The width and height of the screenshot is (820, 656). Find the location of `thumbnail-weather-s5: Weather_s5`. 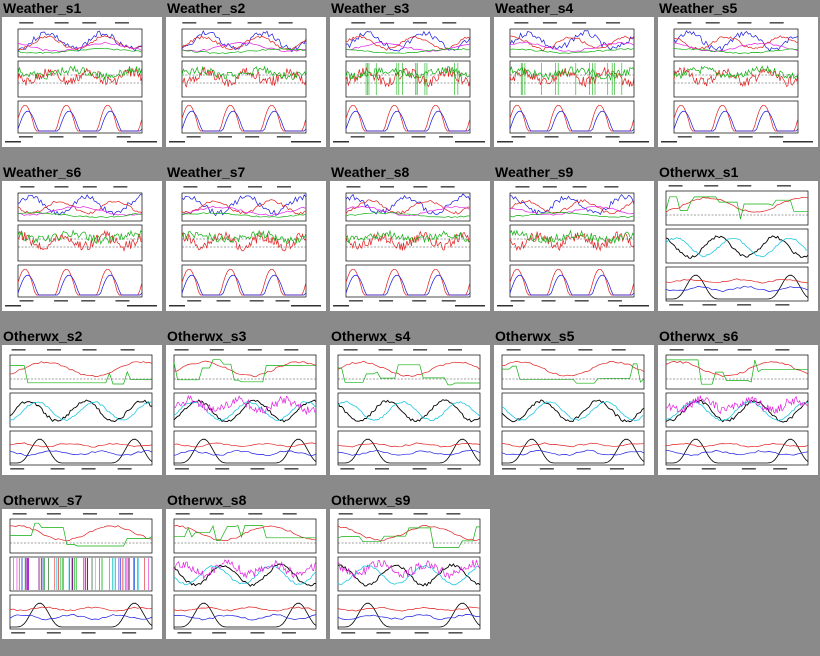

thumbnail-weather-s5: Weather_s5 is located at coordinates (737, 82).